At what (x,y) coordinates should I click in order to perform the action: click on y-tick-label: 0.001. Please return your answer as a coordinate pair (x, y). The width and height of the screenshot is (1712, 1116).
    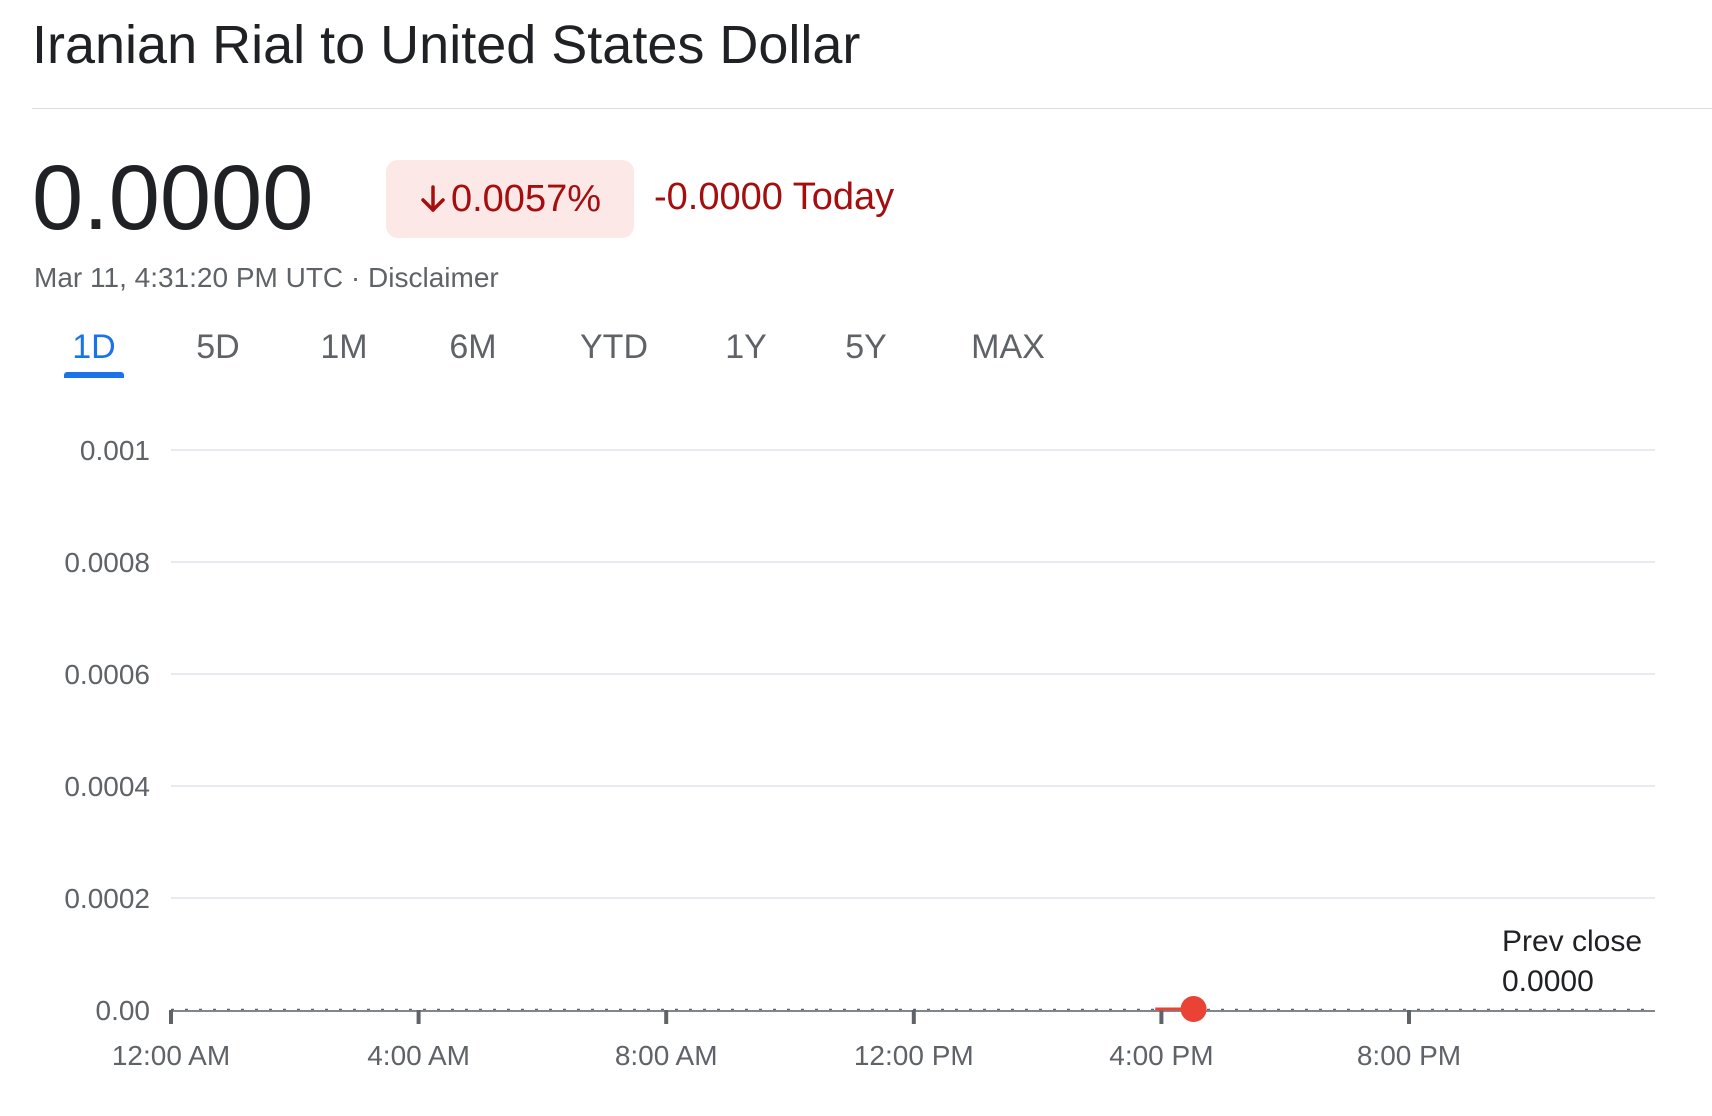
    Looking at the image, I should click on (115, 450).